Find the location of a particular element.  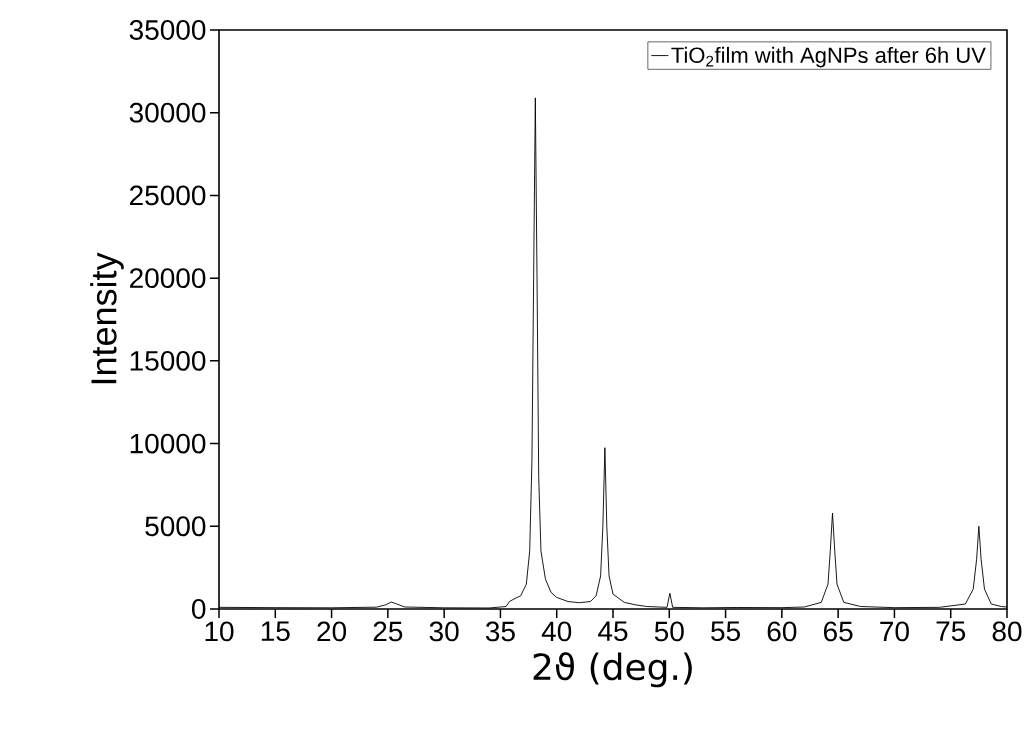

y-tick-label: 35000 is located at coordinates (167, 30).